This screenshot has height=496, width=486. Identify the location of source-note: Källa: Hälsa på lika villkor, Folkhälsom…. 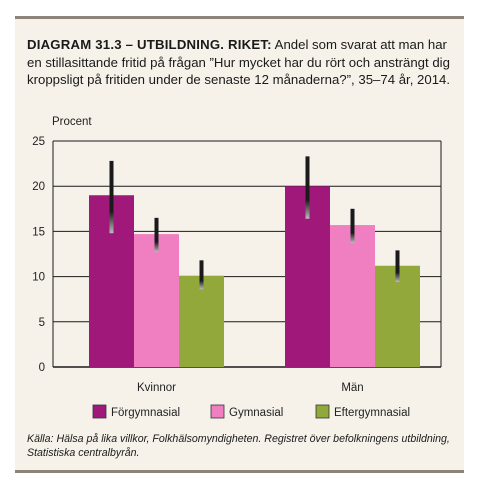
(238, 446).